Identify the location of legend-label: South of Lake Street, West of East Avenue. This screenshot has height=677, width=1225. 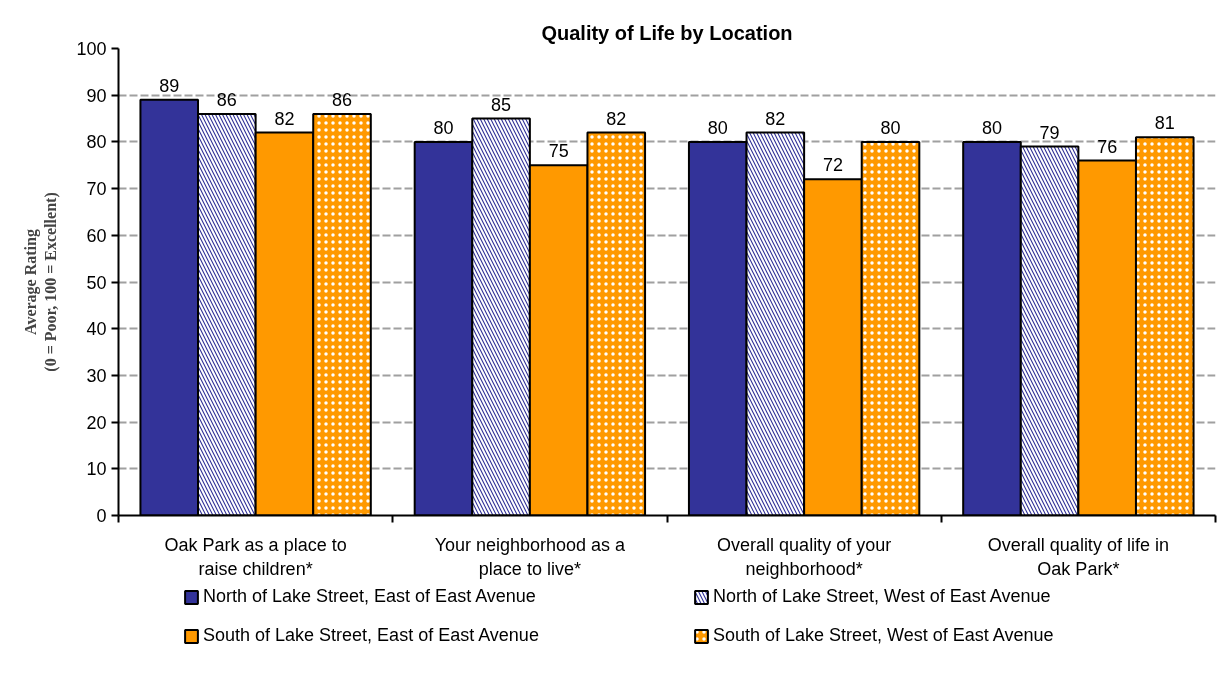
(884, 635).